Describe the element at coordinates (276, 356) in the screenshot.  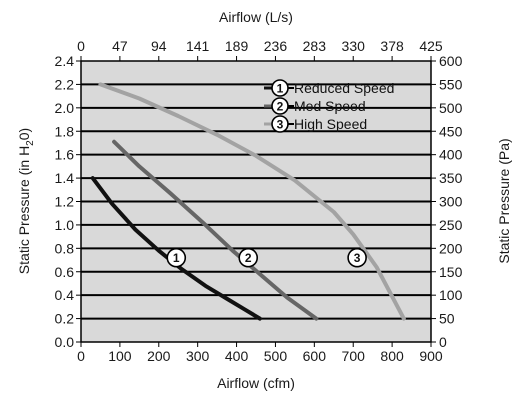
I see `x-tick-label-bottom: 500` at that location.